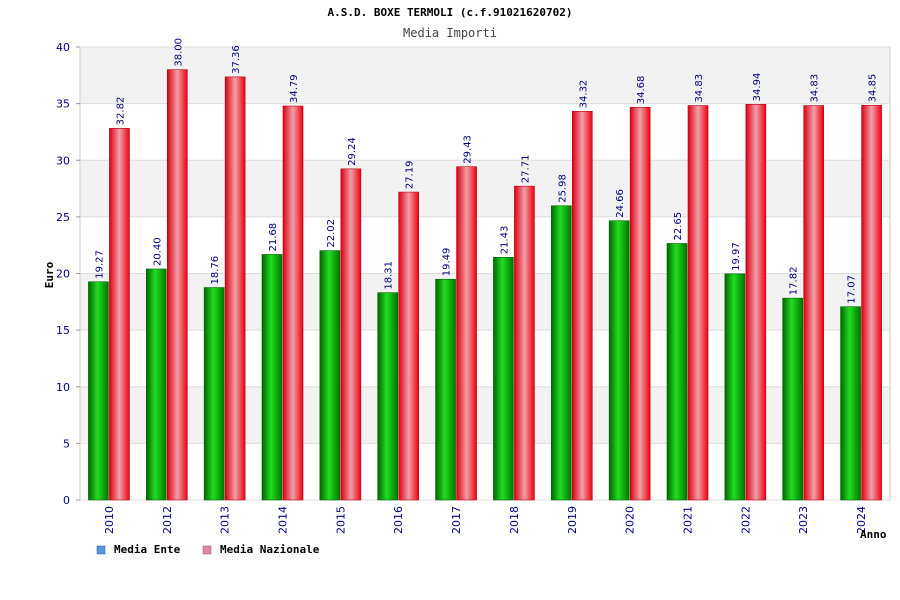  I want to click on y-tick-label: 30, so click(63, 160).